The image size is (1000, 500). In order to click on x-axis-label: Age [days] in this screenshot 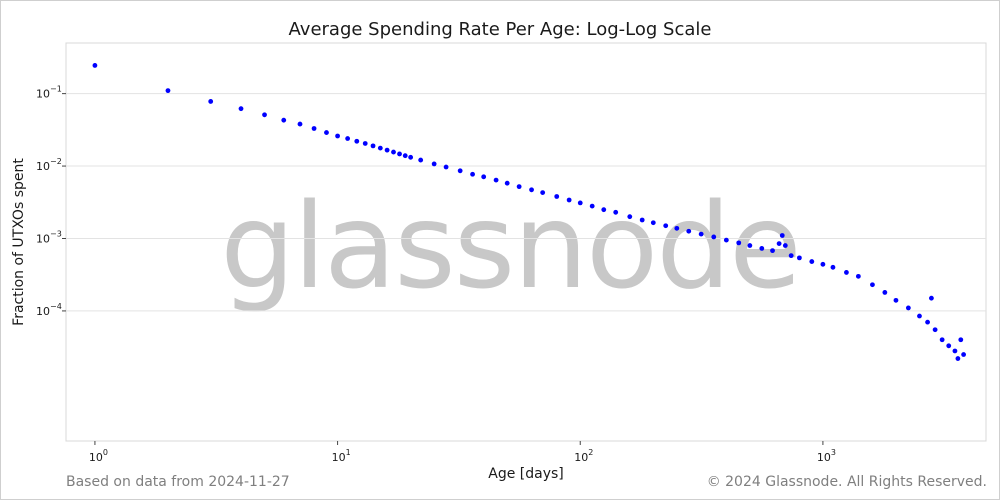, I will do `click(526, 474)`.